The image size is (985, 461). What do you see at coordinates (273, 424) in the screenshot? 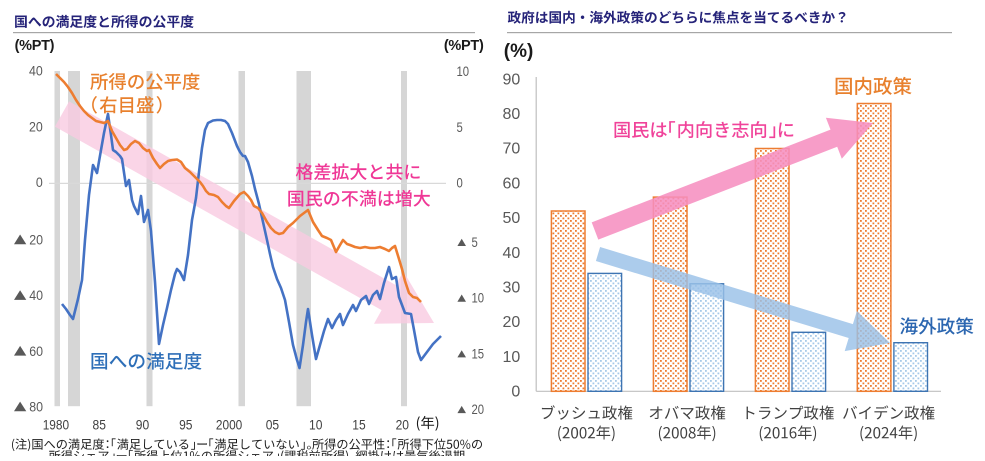
I see `svg-text: 05` at bounding box center [273, 424].